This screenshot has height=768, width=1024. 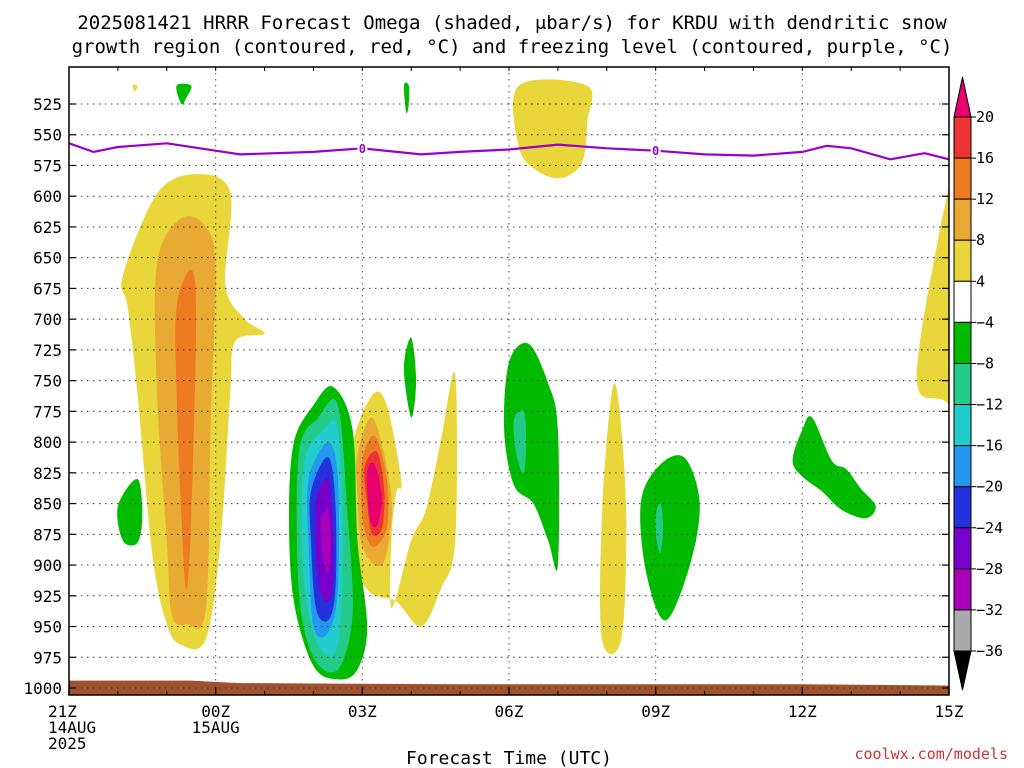 What do you see at coordinates (989, 610) in the screenshot?
I see `colorbar-label-12: −32` at bounding box center [989, 610].